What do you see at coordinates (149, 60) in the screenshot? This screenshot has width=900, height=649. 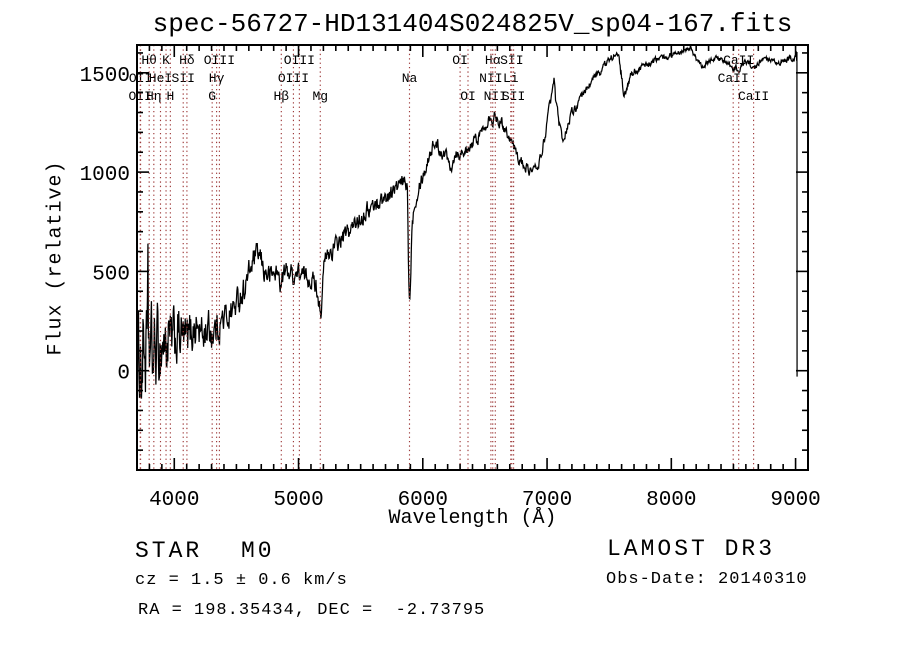 I see `spectral-line-label: Hθ` at bounding box center [149, 60].